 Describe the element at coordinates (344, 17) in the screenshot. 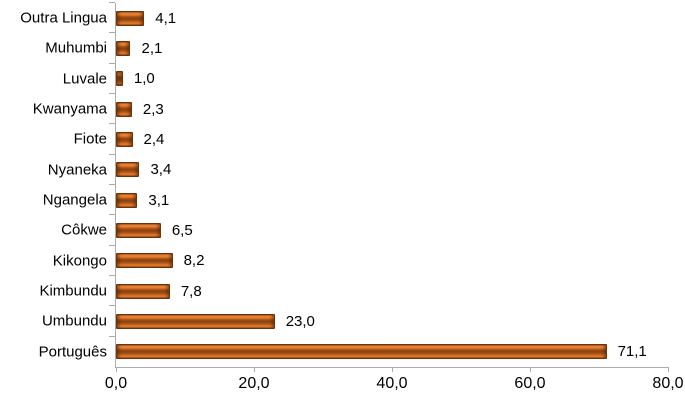

I see `bar-row: Outra Lingua 4,1` at that location.